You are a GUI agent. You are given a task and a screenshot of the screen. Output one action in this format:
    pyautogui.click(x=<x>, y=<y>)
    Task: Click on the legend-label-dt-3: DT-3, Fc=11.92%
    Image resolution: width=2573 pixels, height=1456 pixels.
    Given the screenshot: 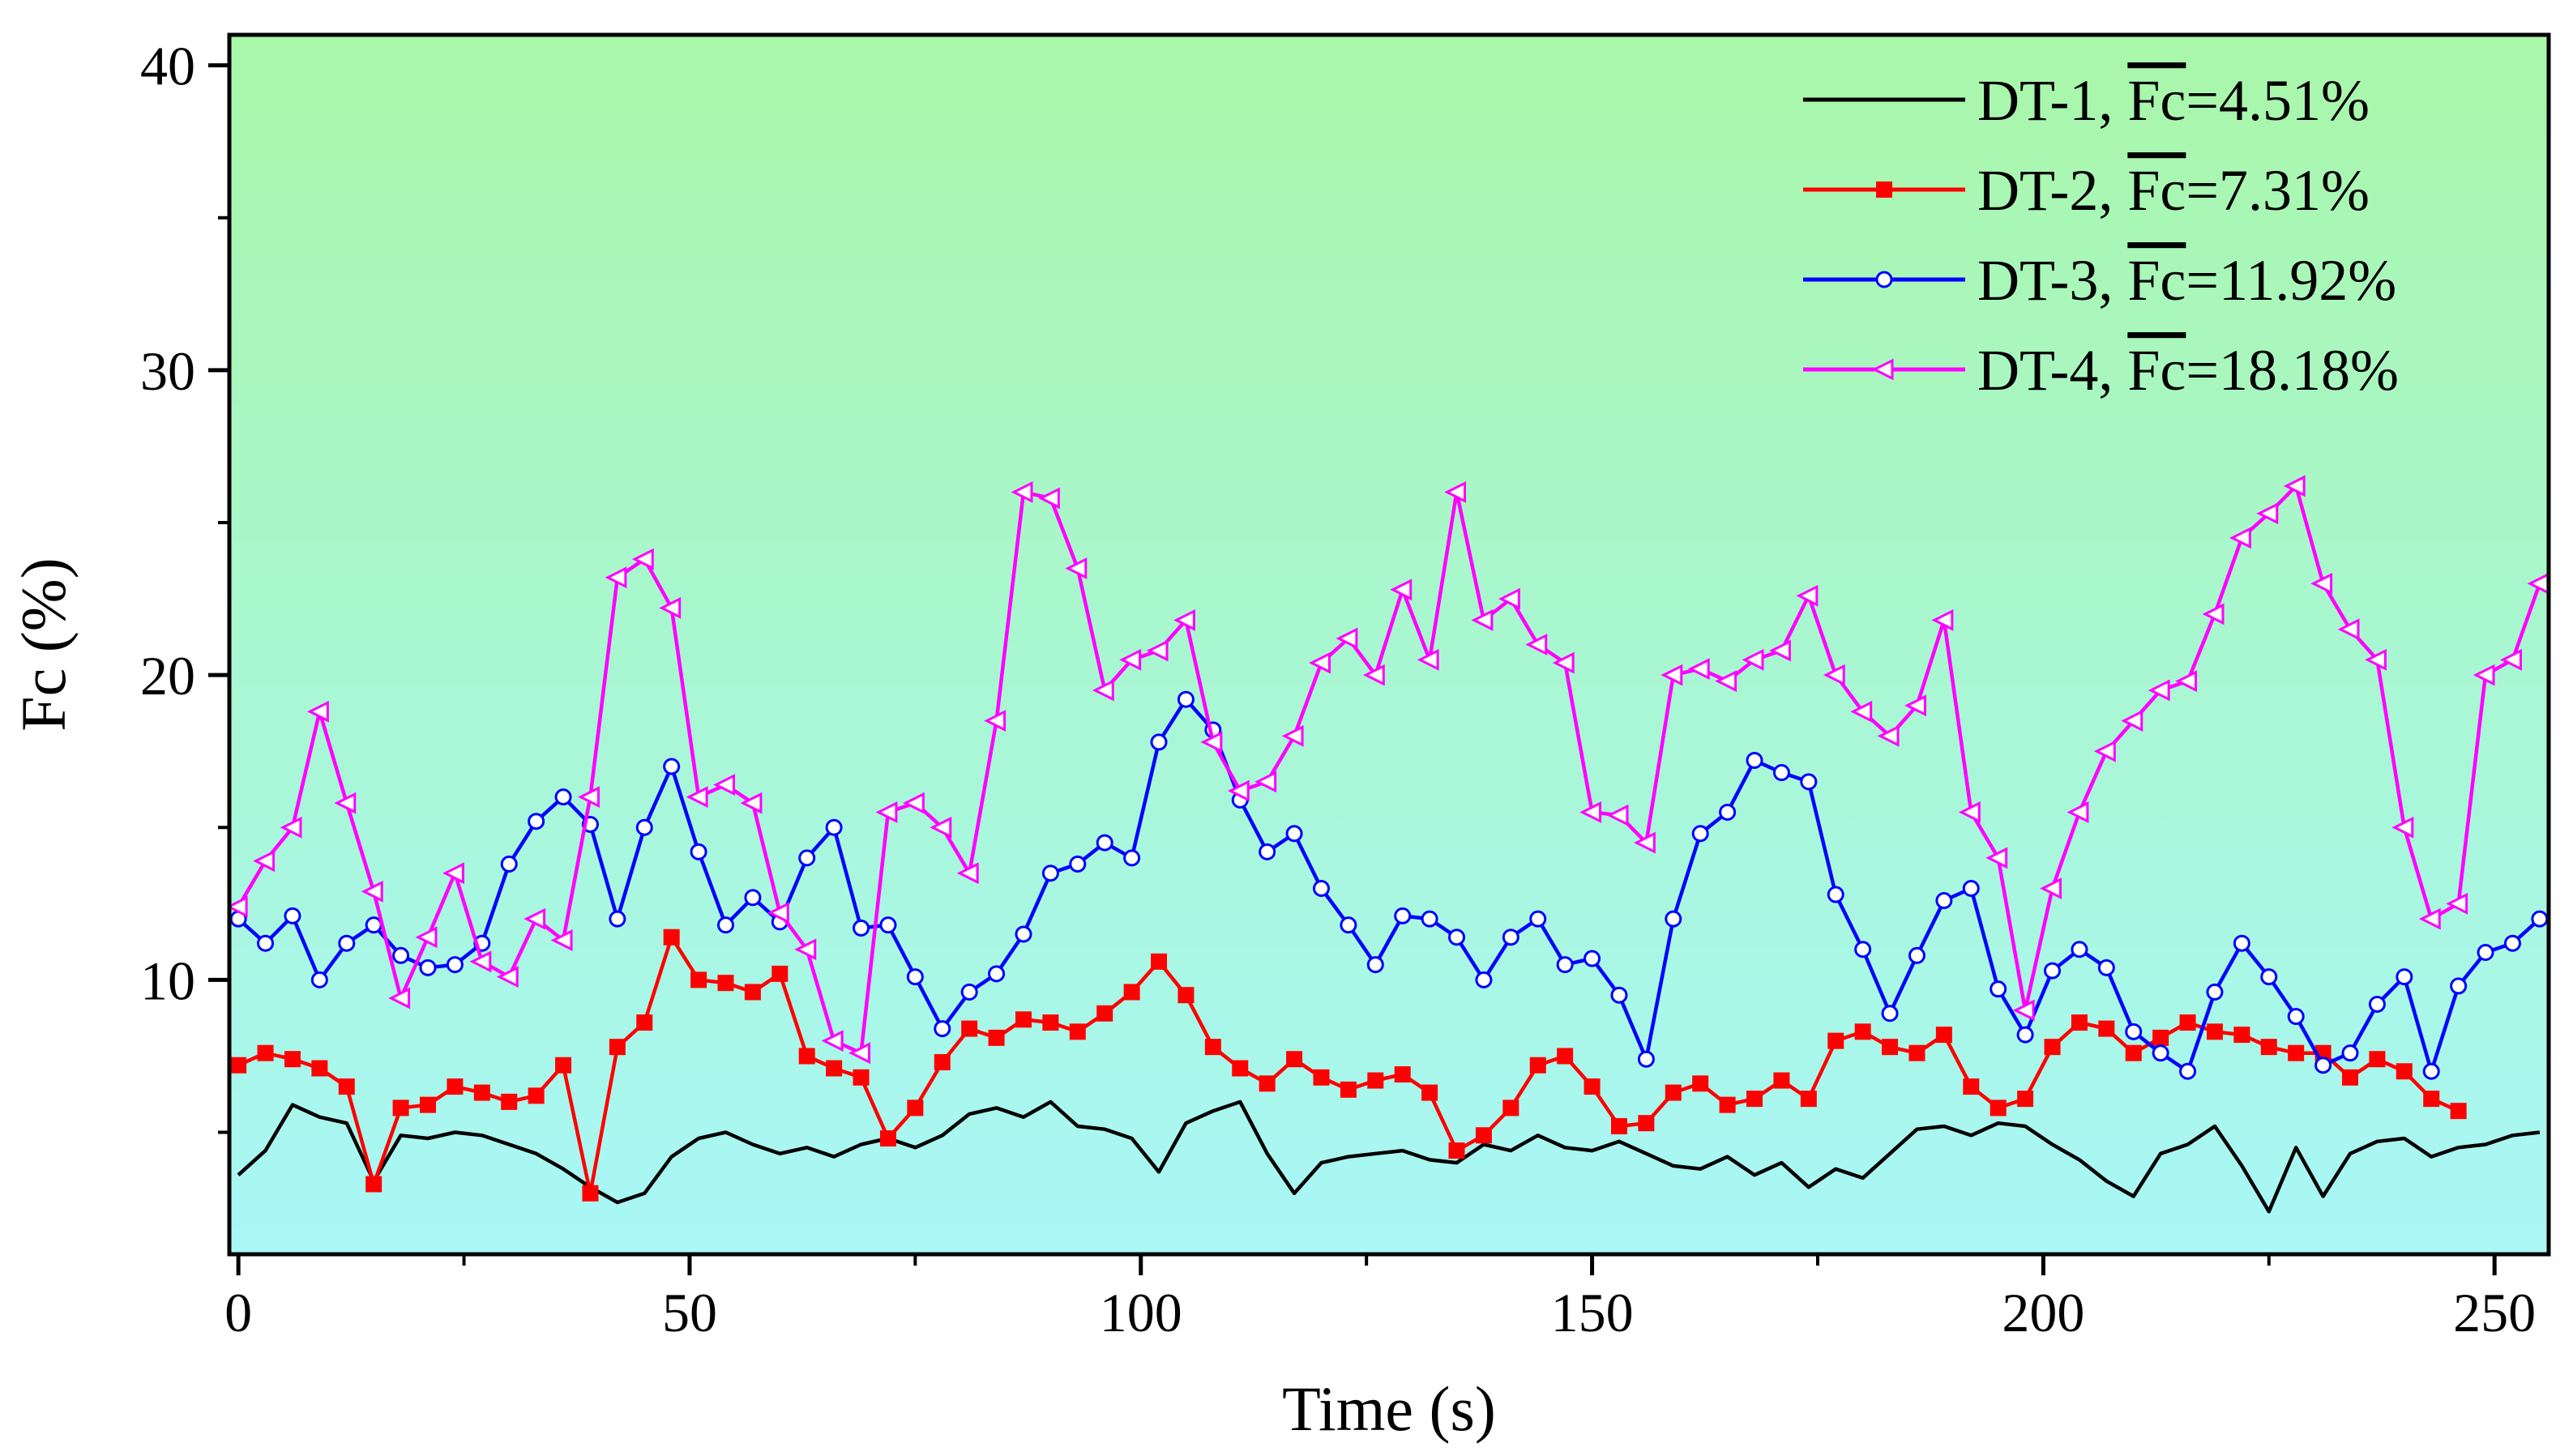 What is the action you would take?
    pyautogui.click(x=2186, y=281)
    